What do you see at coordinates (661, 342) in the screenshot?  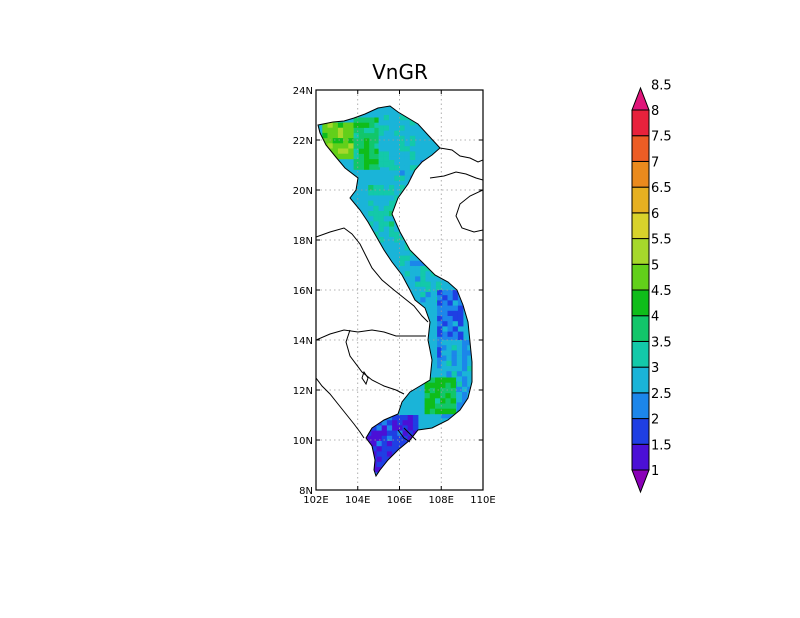 I see `colorbar-label: 3.5` at bounding box center [661, 342].